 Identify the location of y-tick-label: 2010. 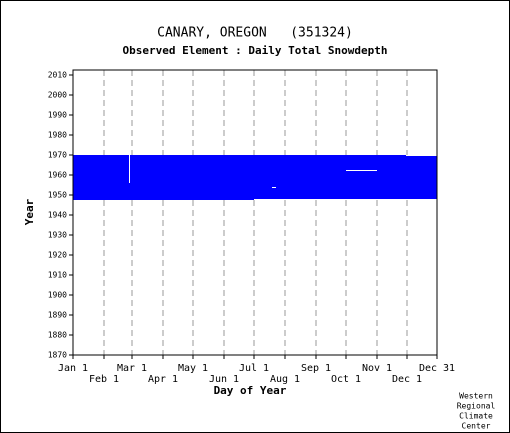
(57, 75).